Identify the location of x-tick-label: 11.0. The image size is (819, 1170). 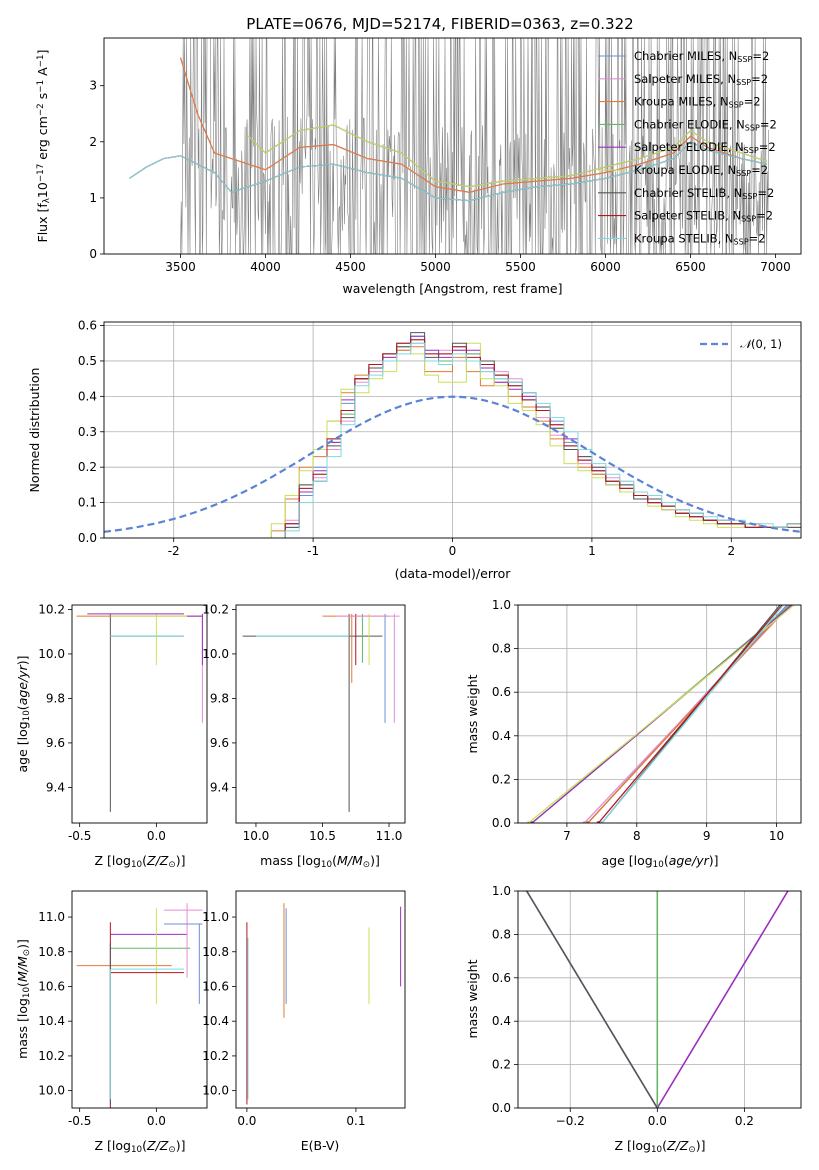
(389, 836).